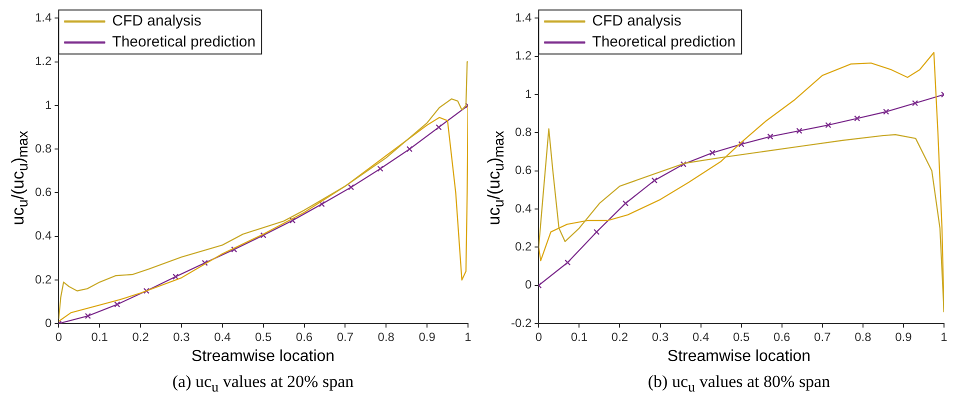 The image size is (956, 414). What do you see at coordinates (263, 384) in the screenshot?
I see `text: (a) uc$_{u}$ values at 20% span` at bounding box center [263, 384].